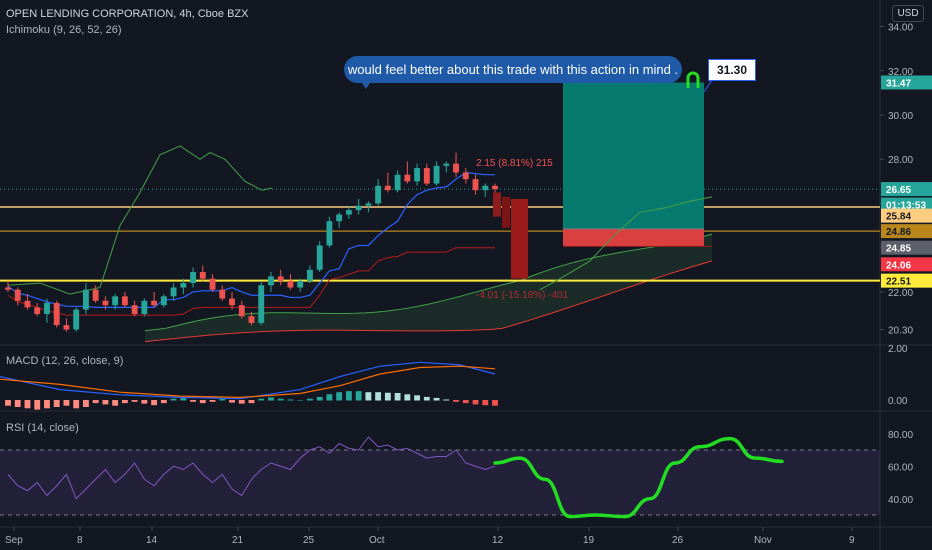 This screenshot has width=932, height=550. What do you see at coordinates (898, 190) in the screenshot?
I see `price-tag-label: 26.65` at bounding box center [898, 190].